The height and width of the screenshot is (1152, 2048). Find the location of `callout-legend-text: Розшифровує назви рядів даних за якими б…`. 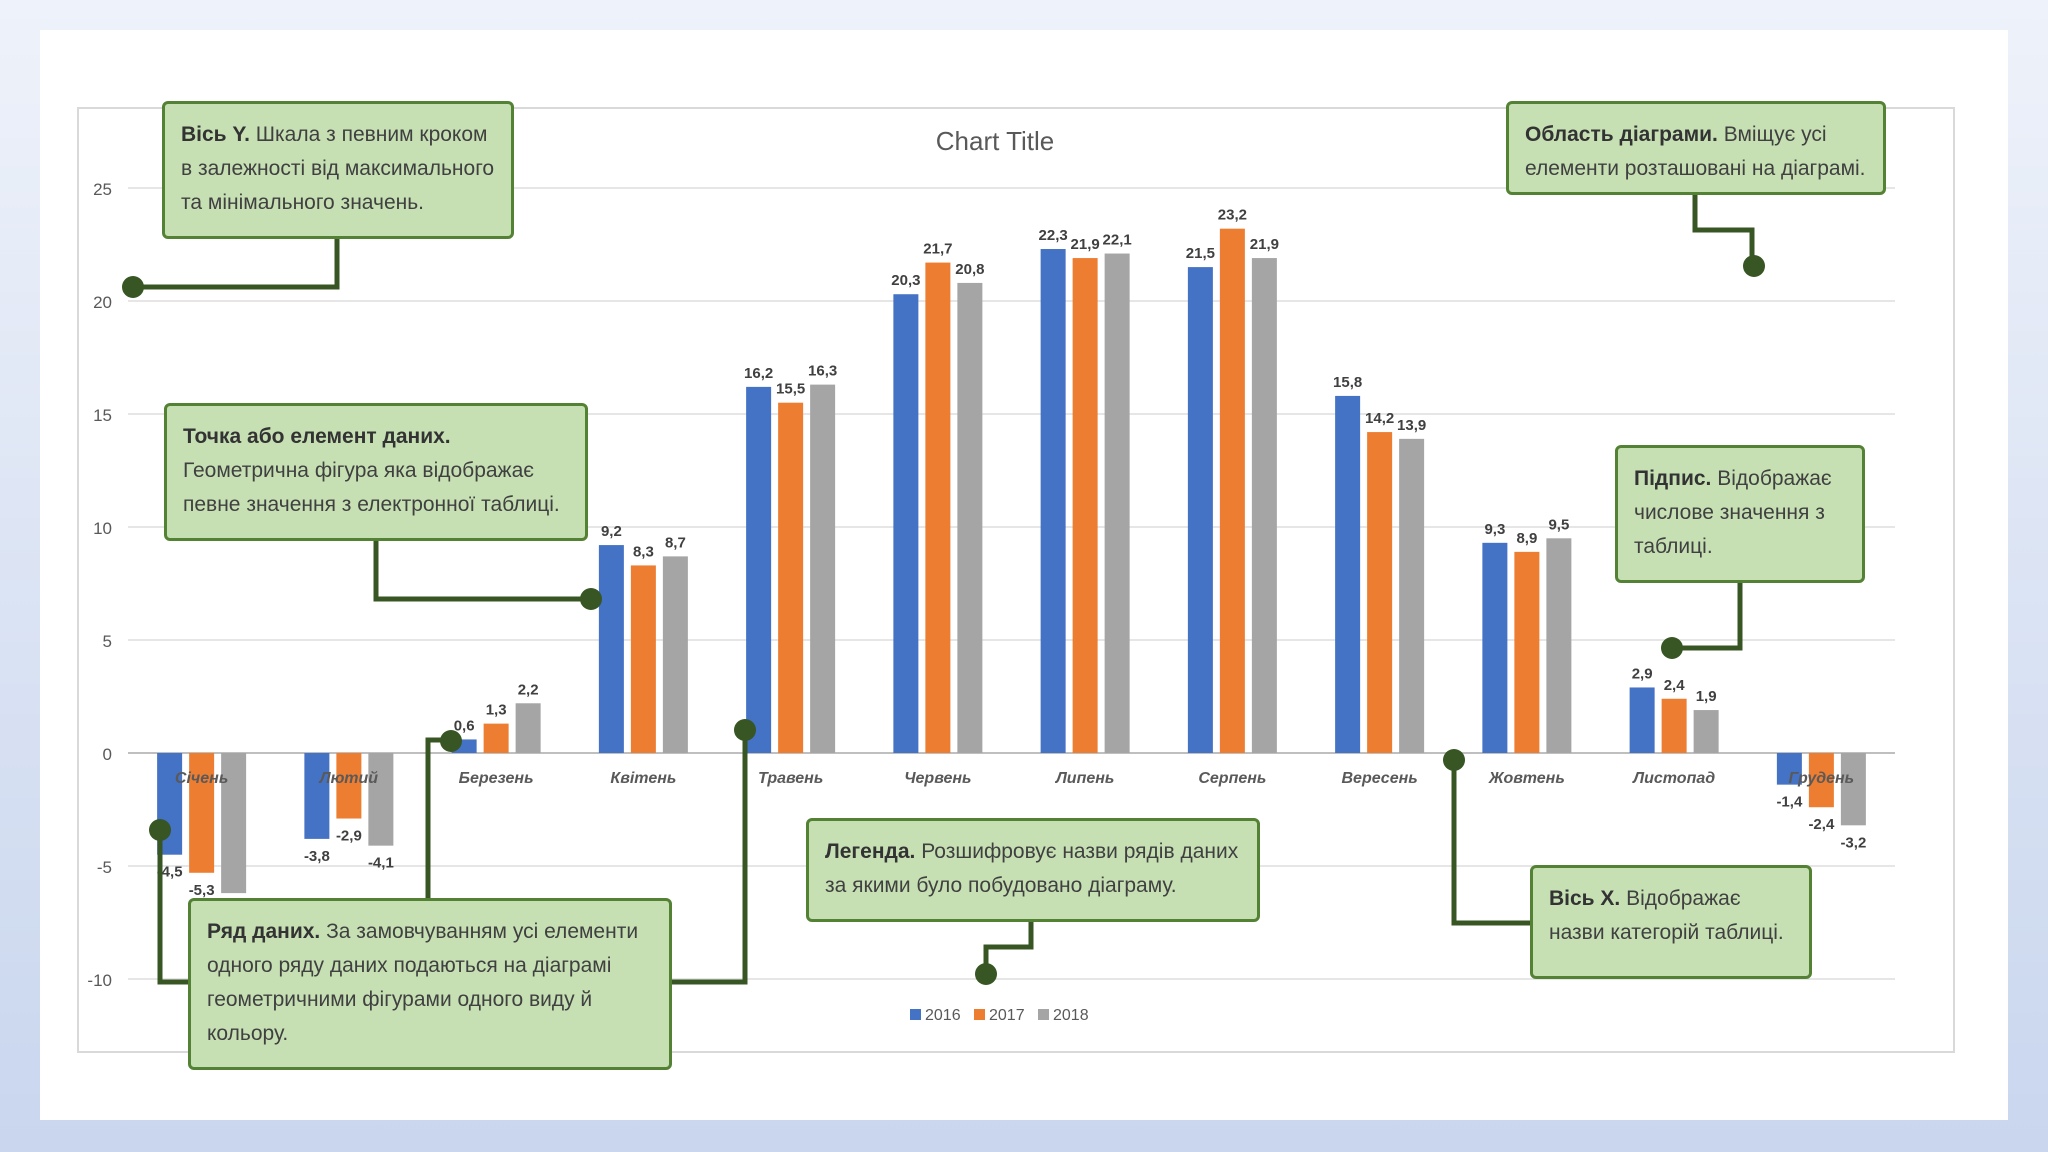

callout-legend-text: Розшифровує назви рядів даних за якими б… is located at coordinates (1032, 868).